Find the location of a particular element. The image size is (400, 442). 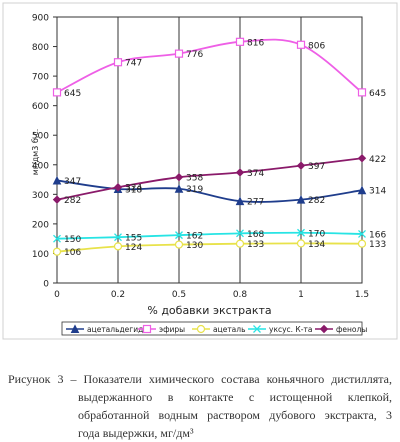

legend-label: фенолы is located at coordinates (351, 329).